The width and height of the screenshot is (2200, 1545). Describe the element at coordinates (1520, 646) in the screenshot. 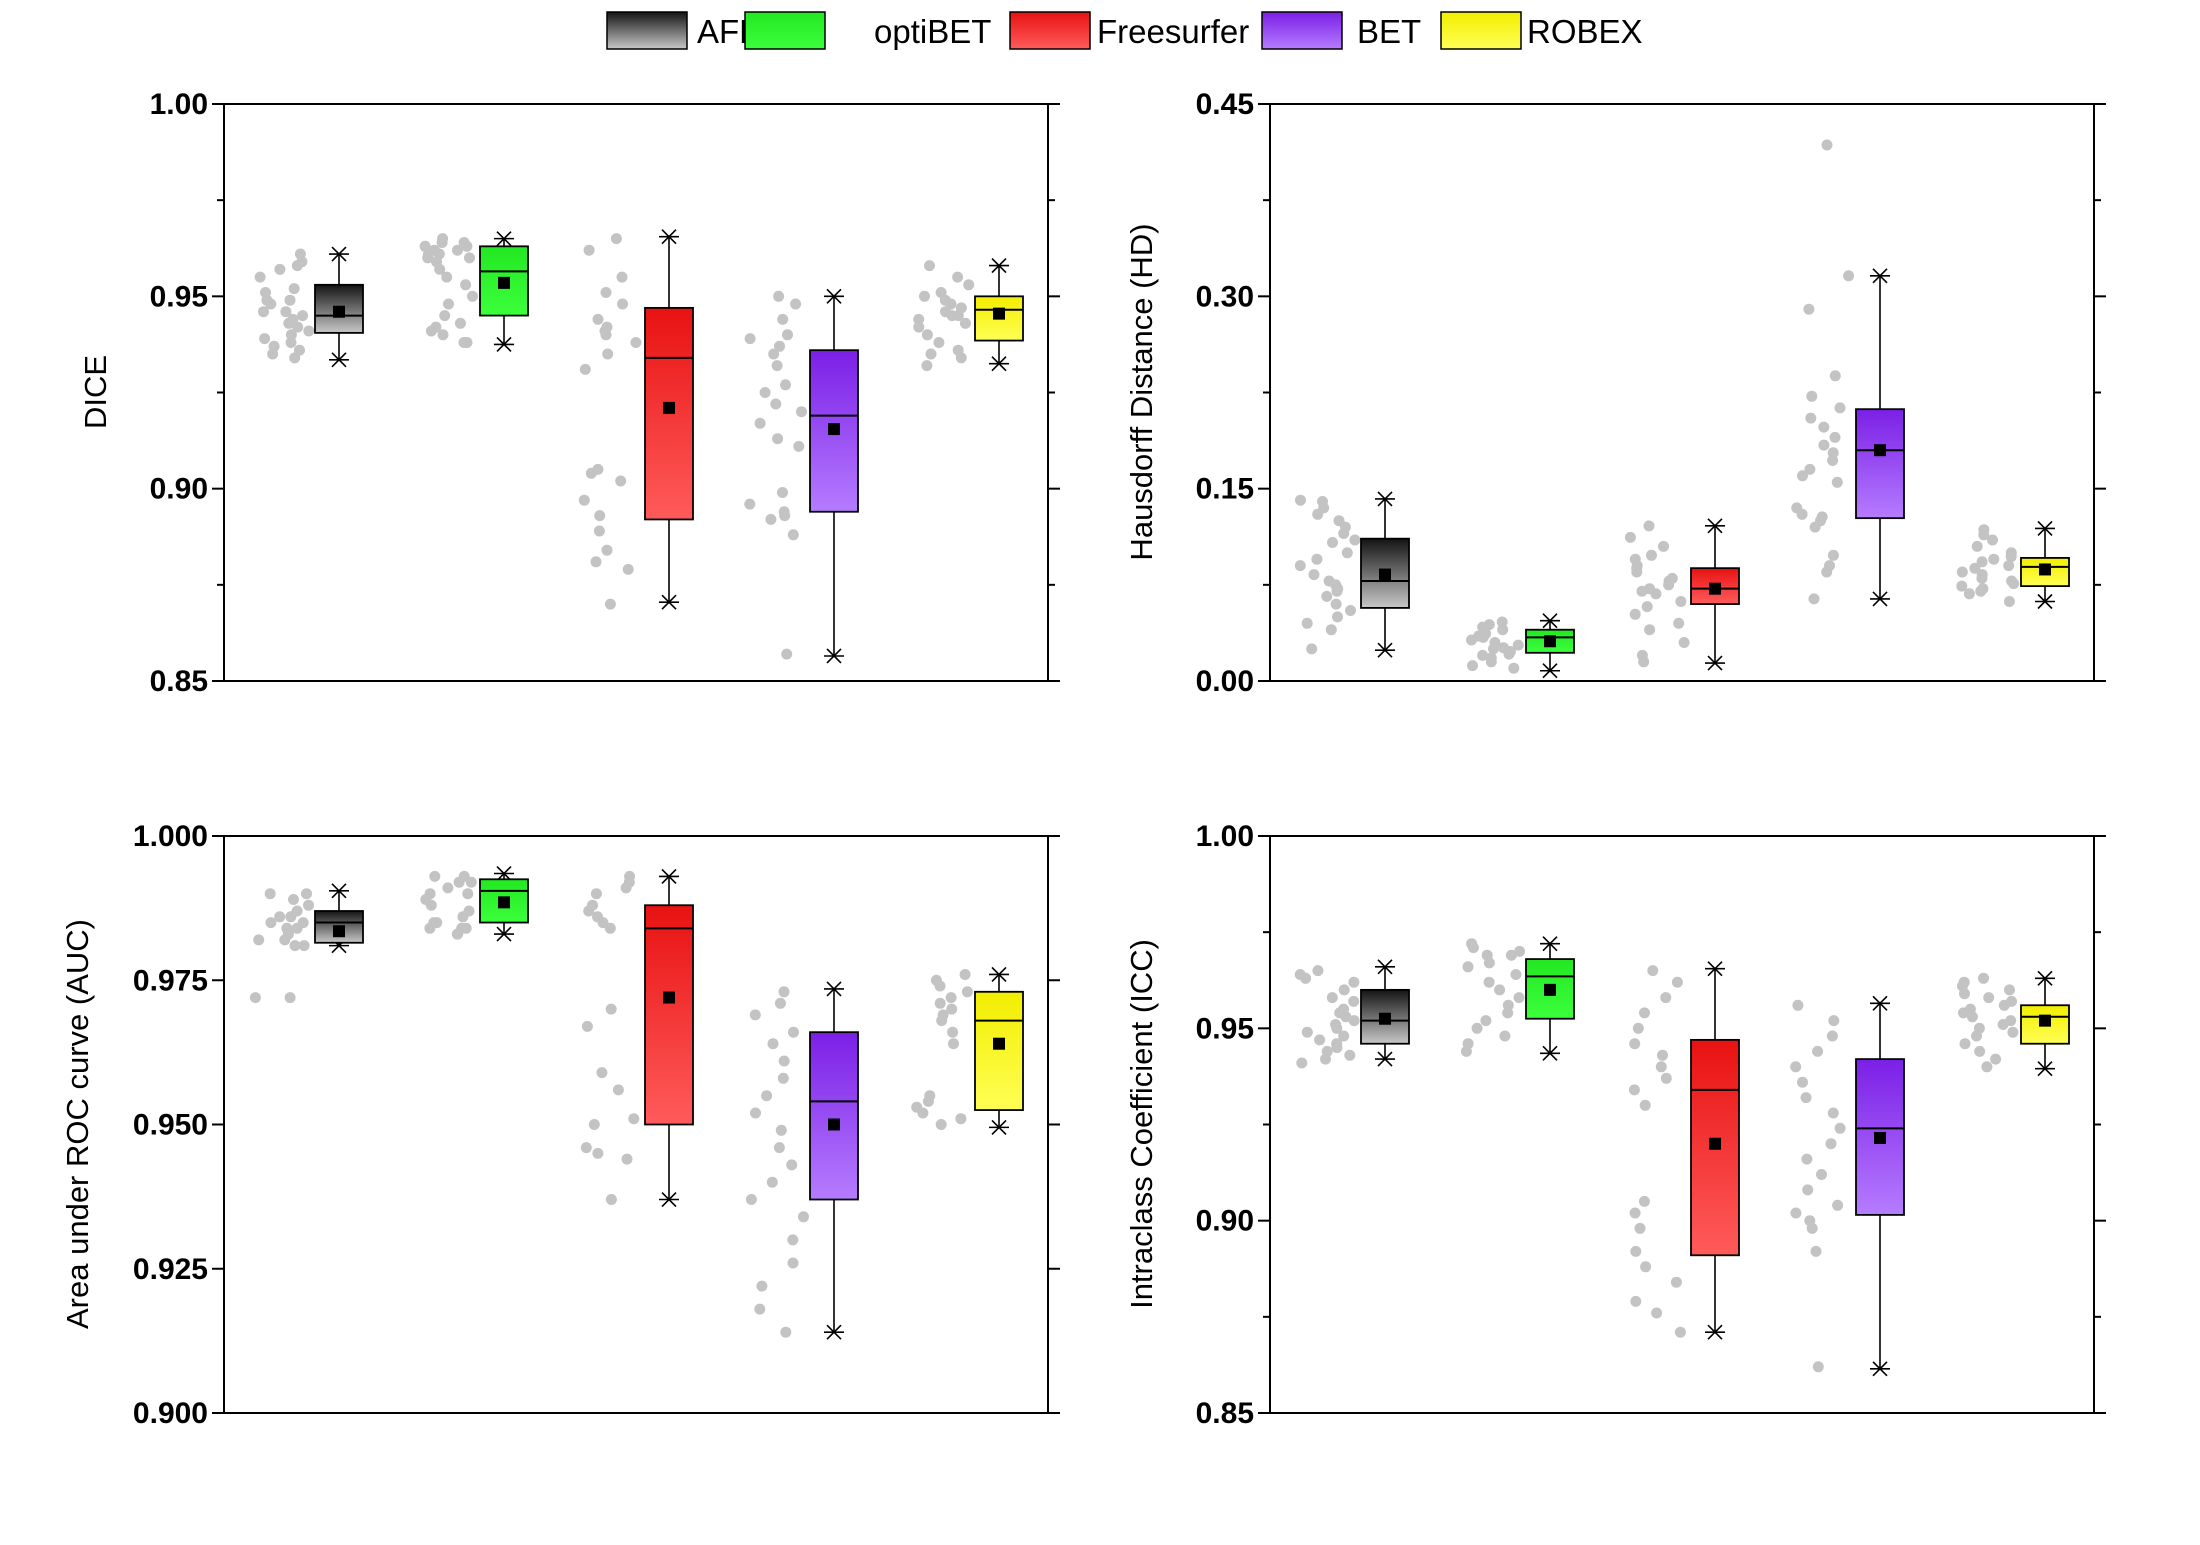

I see `series-optibet` at that location.